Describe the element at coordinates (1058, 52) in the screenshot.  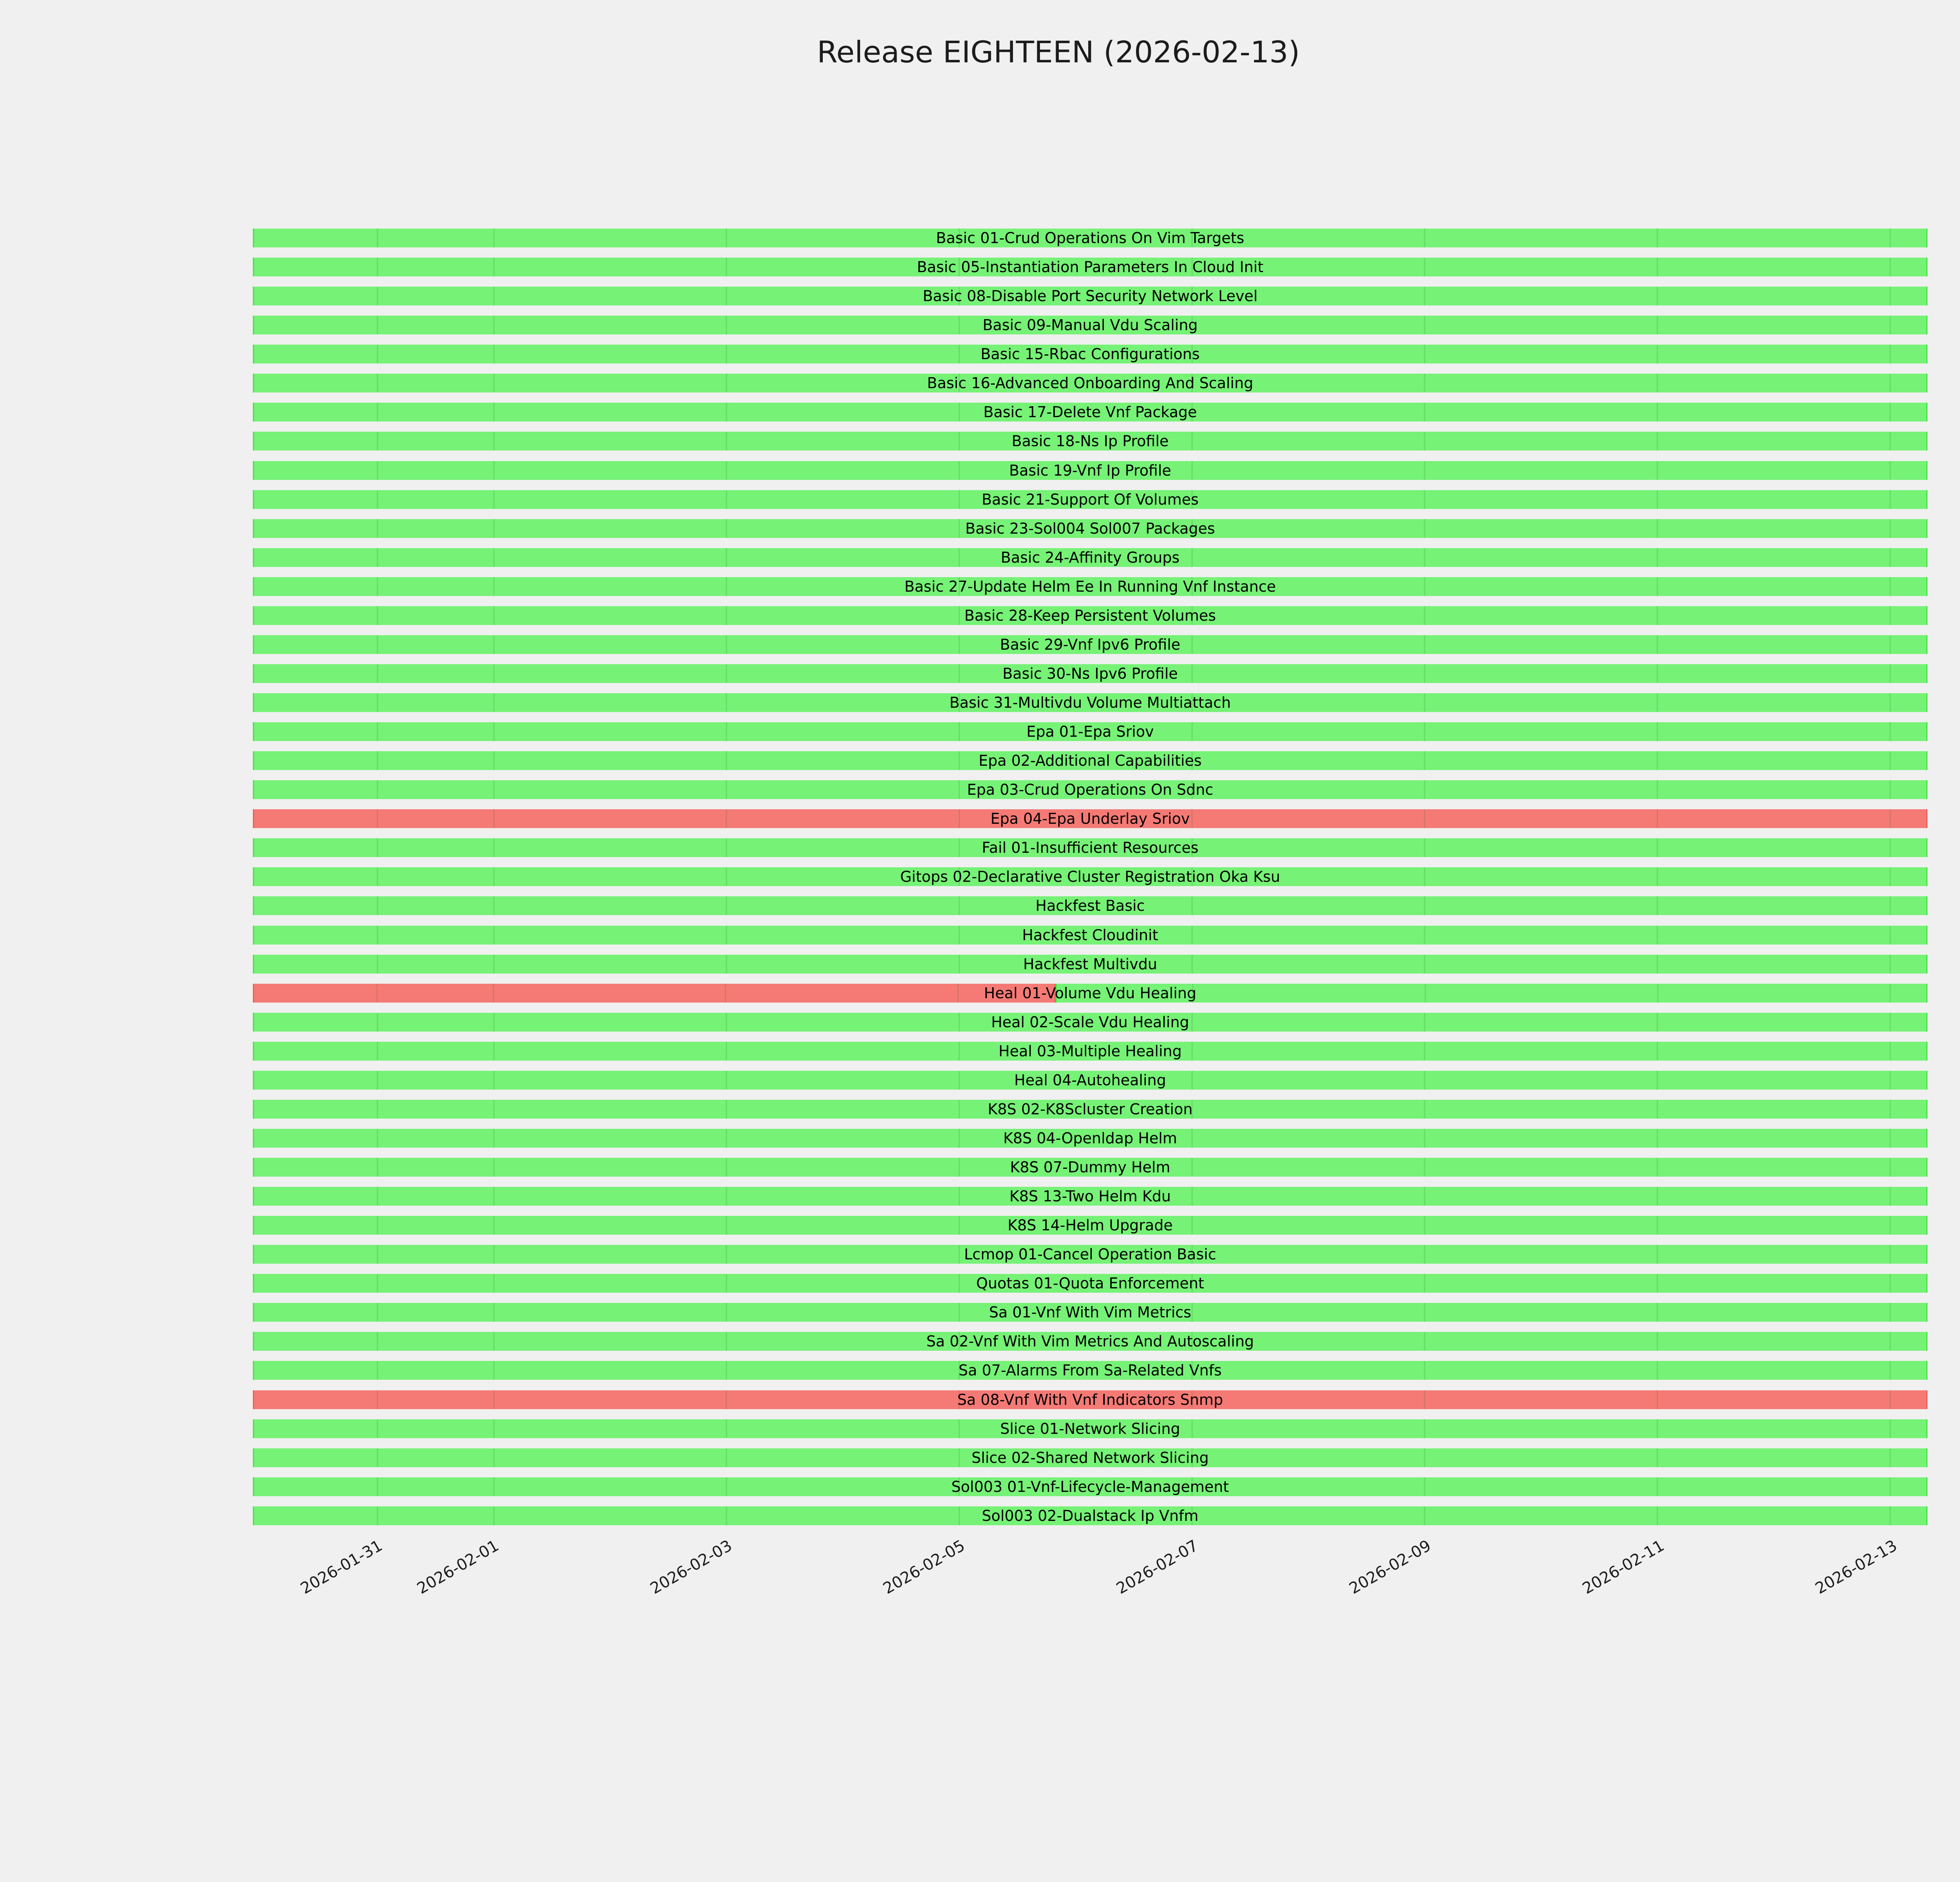
I see `chart-title: Release EIGHTEEN (2026-02-13)` at that location.